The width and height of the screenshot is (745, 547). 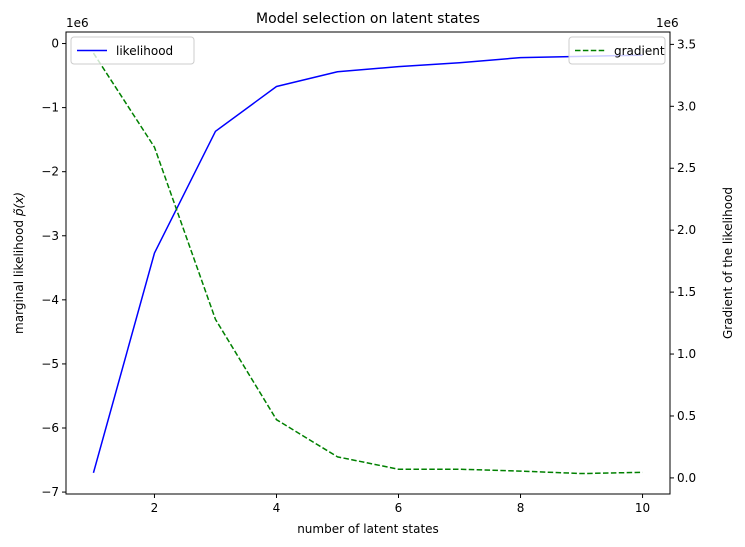 What do you see at coordinates (50, 172) in the screenshot?
I see `left-tick-label-2: −2` at bounding box center [50, 172].